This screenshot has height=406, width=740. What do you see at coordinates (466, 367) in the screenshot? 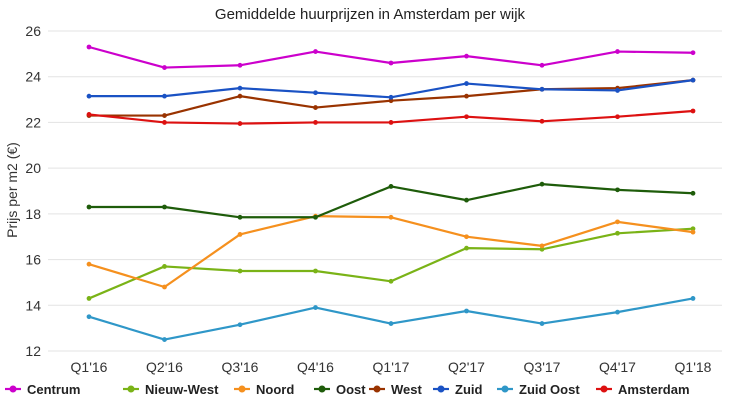
I see `x-tick-label: Q2'17` at bounding box center [466, 367].